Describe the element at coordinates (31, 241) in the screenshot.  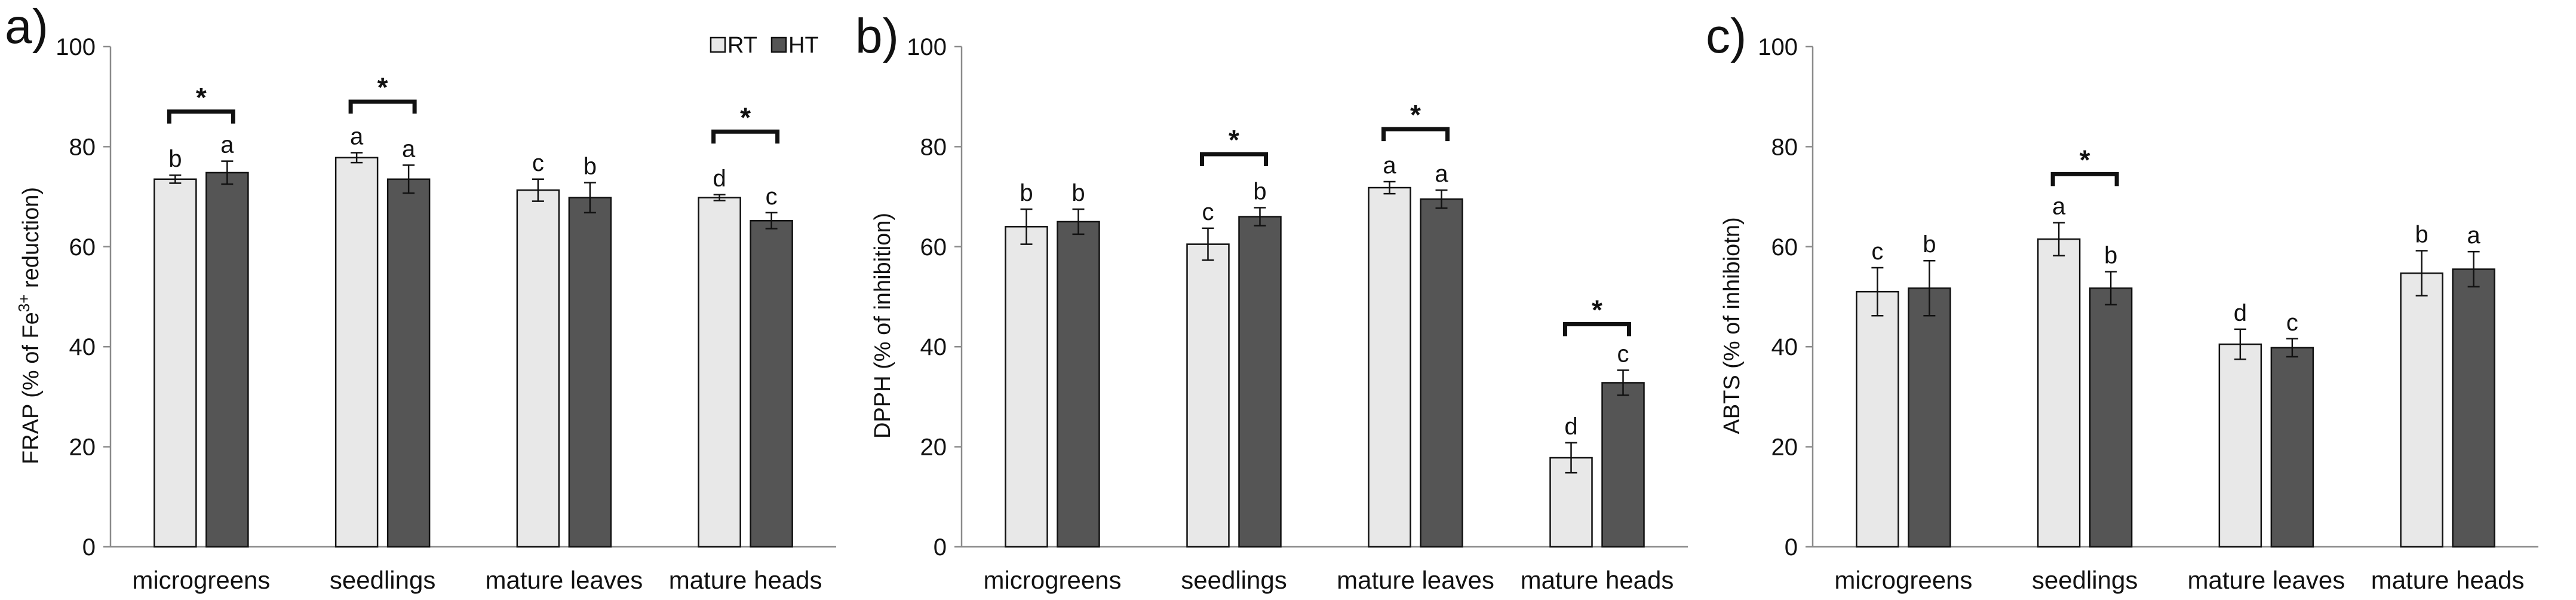
I see `panel-a-y-axis-title-tail: reduction)` at that location.